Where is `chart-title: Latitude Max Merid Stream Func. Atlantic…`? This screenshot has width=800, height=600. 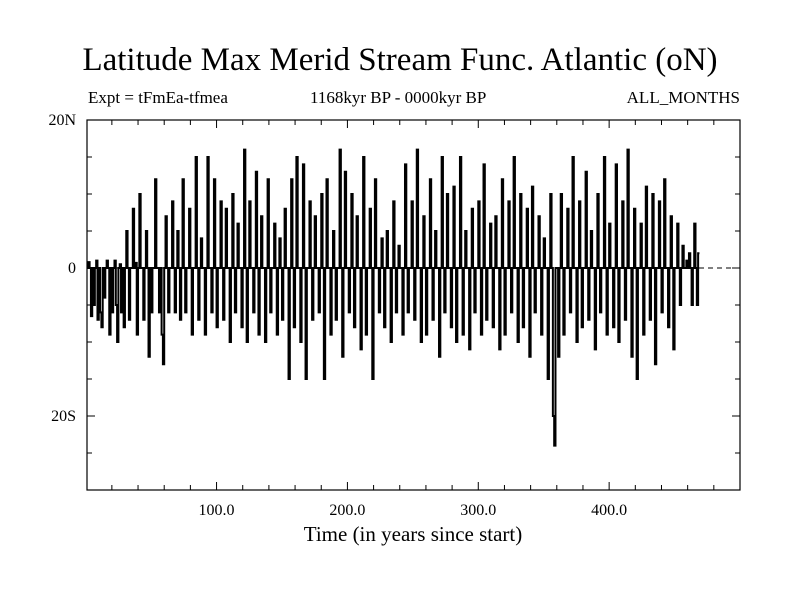
chart-title: Latitude Max Merid Stream Func. Atlantic… is located at coordinates (400, 60).